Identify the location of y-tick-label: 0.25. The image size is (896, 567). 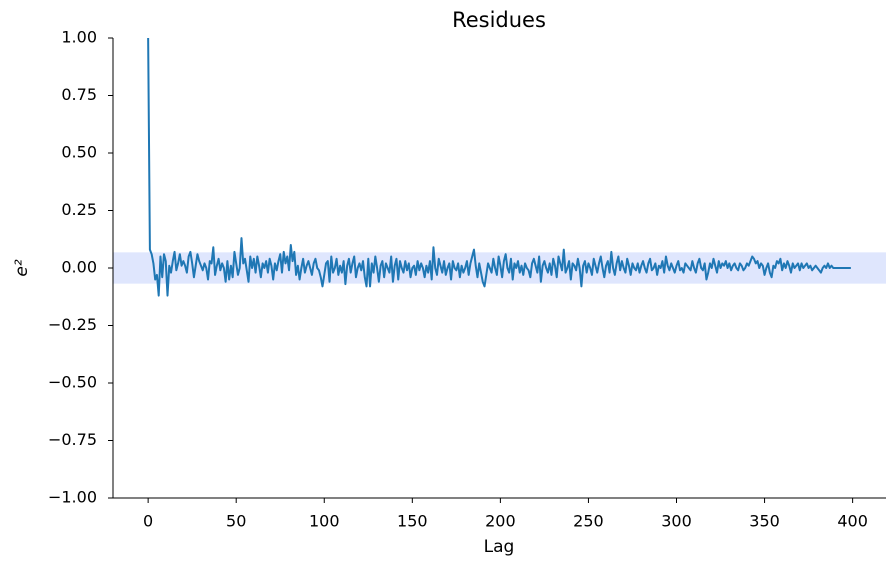
(79, 209).